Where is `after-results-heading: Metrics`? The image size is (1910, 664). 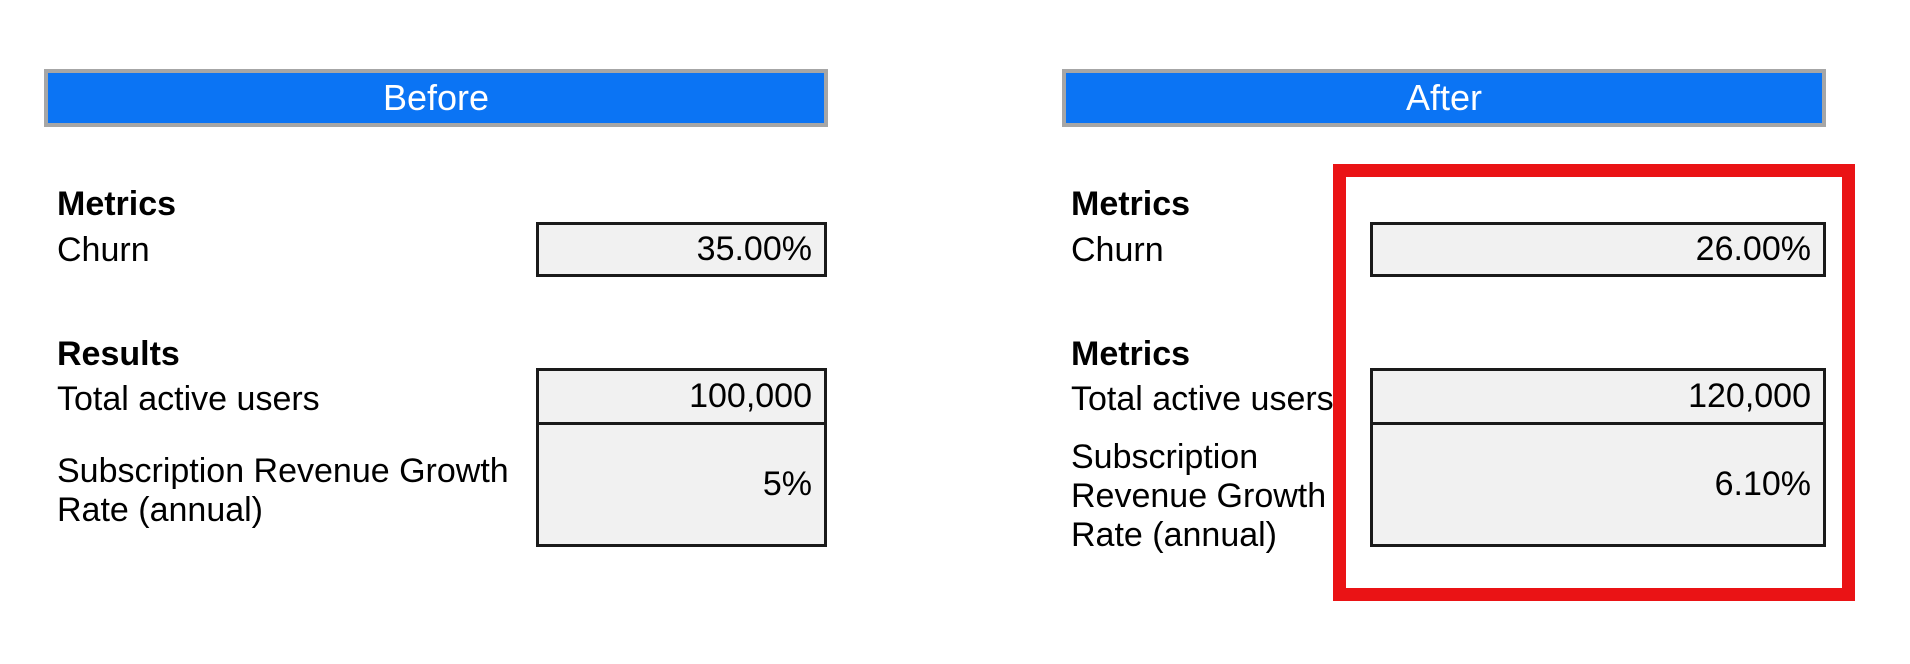
after-results-heading: Metrics is located at coordinates (1131, 354).